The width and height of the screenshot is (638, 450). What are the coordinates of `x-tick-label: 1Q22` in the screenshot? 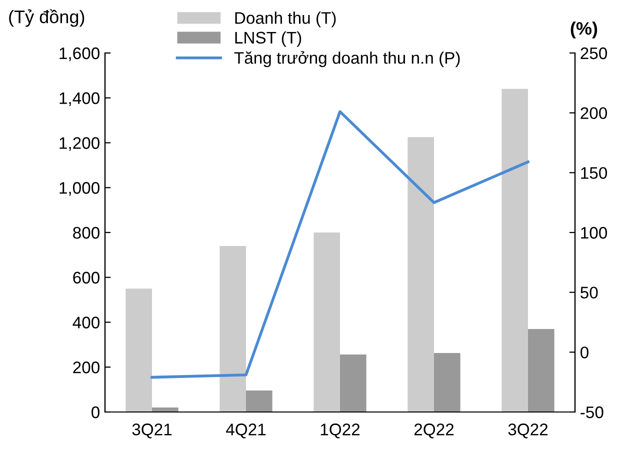 It's located at (340, 431).